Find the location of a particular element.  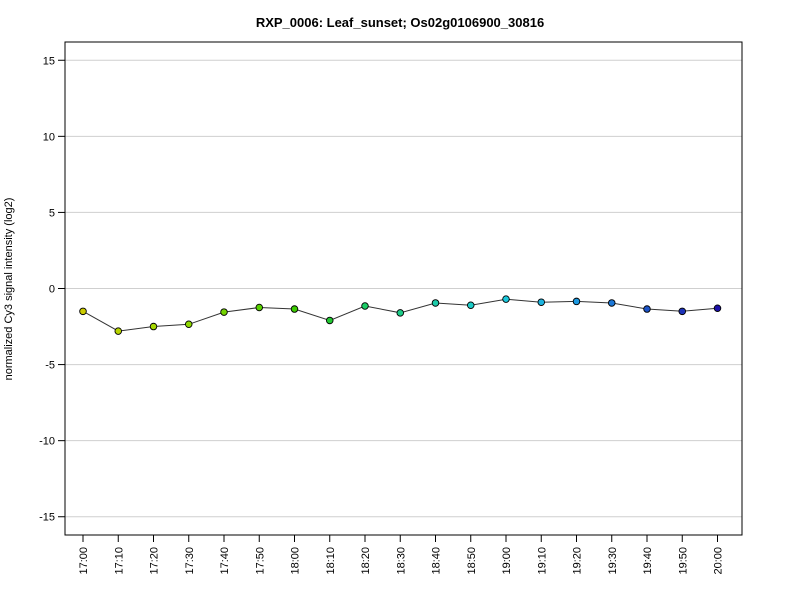

y-tick-label: -5 is located at coordinates (50, 366).